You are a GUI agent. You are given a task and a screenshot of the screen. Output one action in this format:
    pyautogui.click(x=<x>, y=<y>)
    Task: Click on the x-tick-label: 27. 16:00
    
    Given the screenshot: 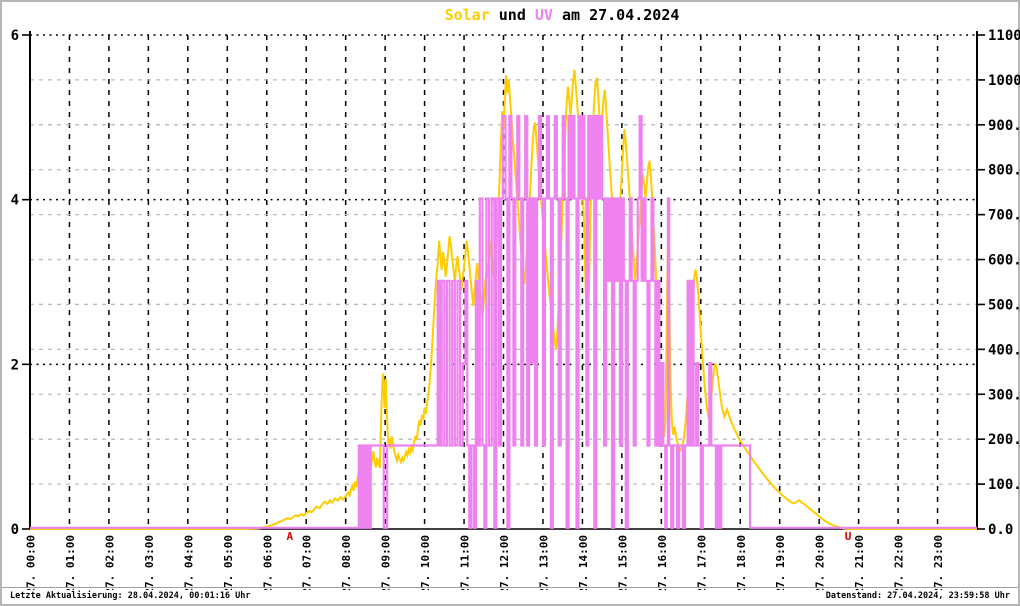 What is the action you would take?
    pyautogui.click(x=662, y=562)
    